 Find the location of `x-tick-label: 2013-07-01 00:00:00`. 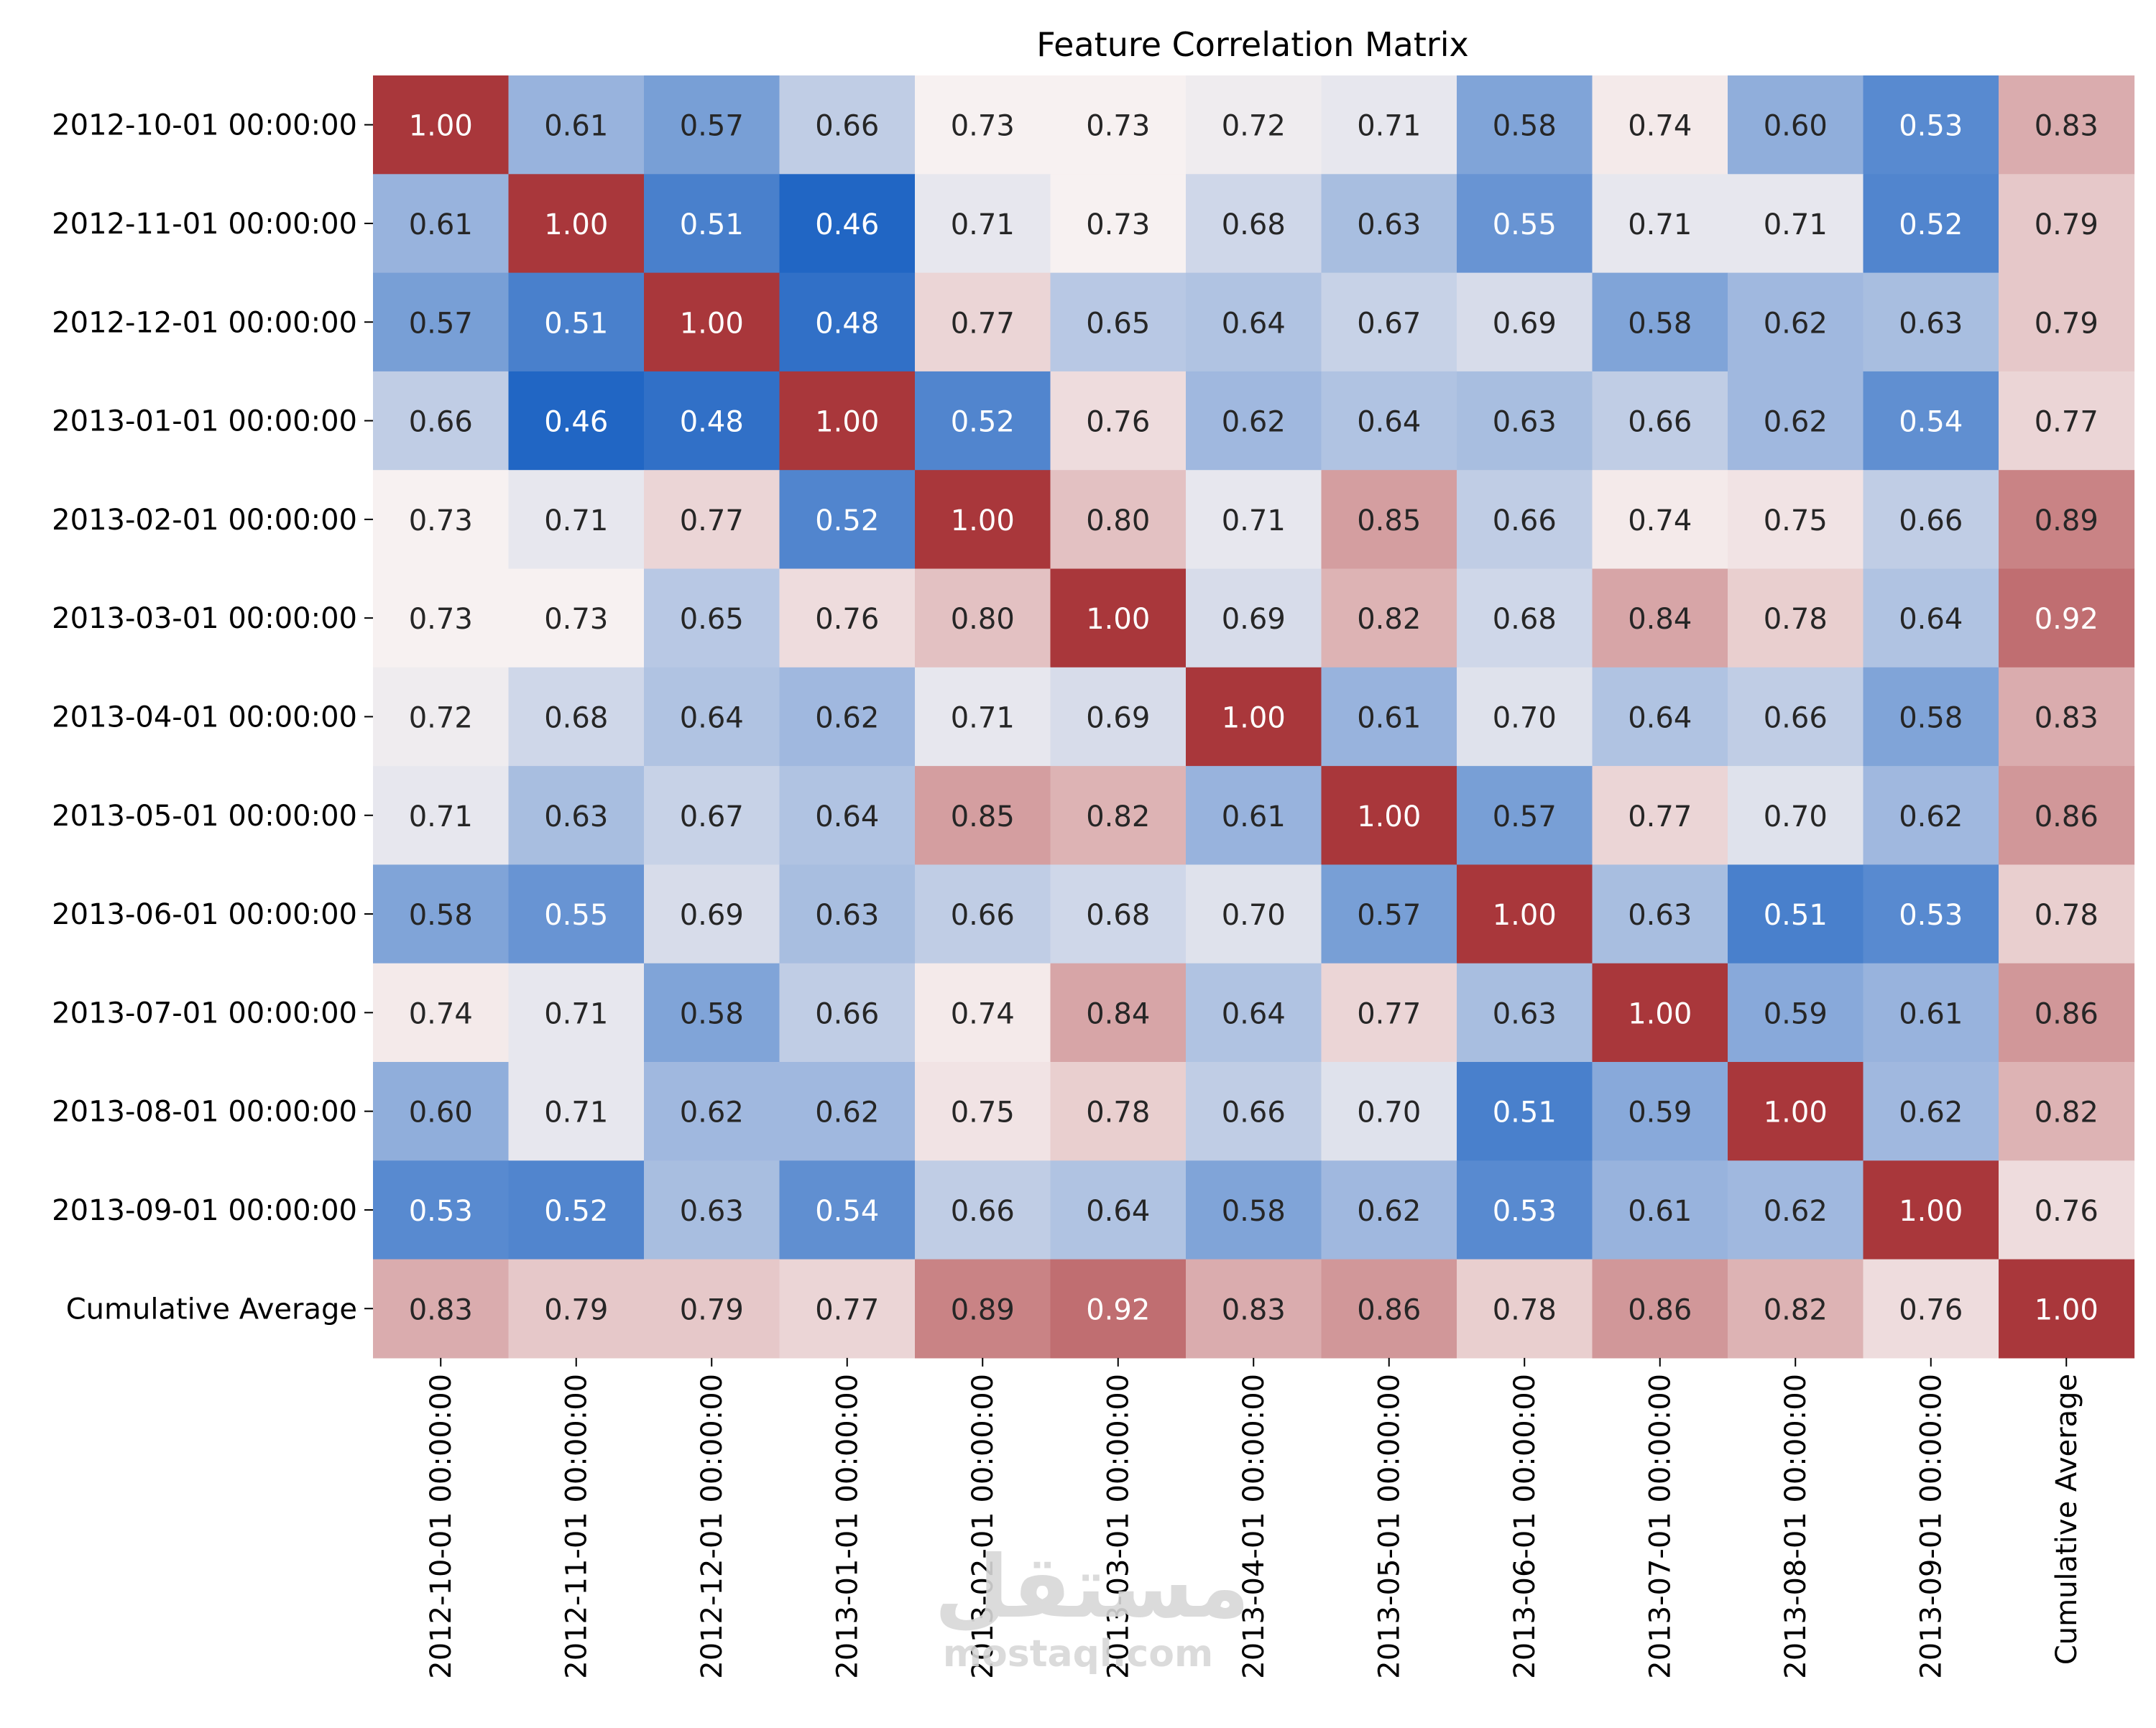

x-tick-label: 2013-07-01 00:00:00 is located at coordinates (1660, 1526).